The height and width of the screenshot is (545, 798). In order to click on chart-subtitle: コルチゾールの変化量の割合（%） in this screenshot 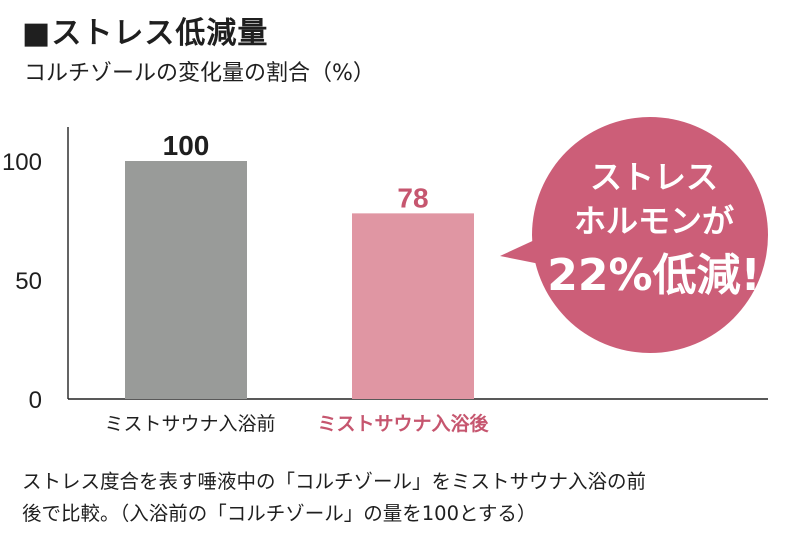, I will do `click(199, 73)`.